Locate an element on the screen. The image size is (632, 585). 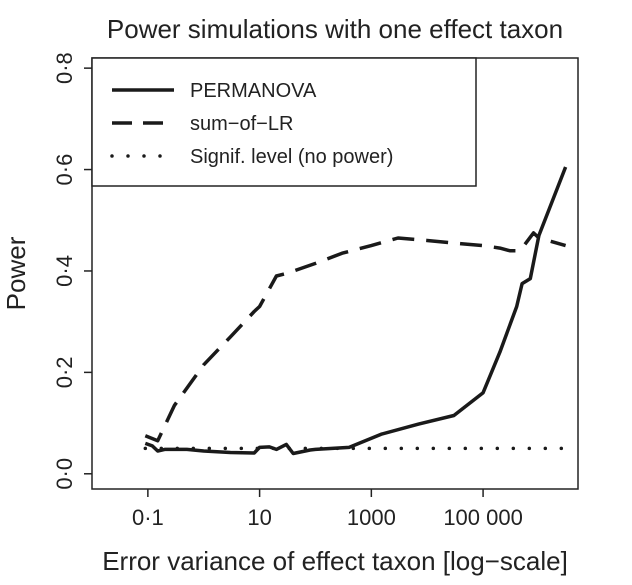
y-axis-label: Power is located at coordinates (16, 273).